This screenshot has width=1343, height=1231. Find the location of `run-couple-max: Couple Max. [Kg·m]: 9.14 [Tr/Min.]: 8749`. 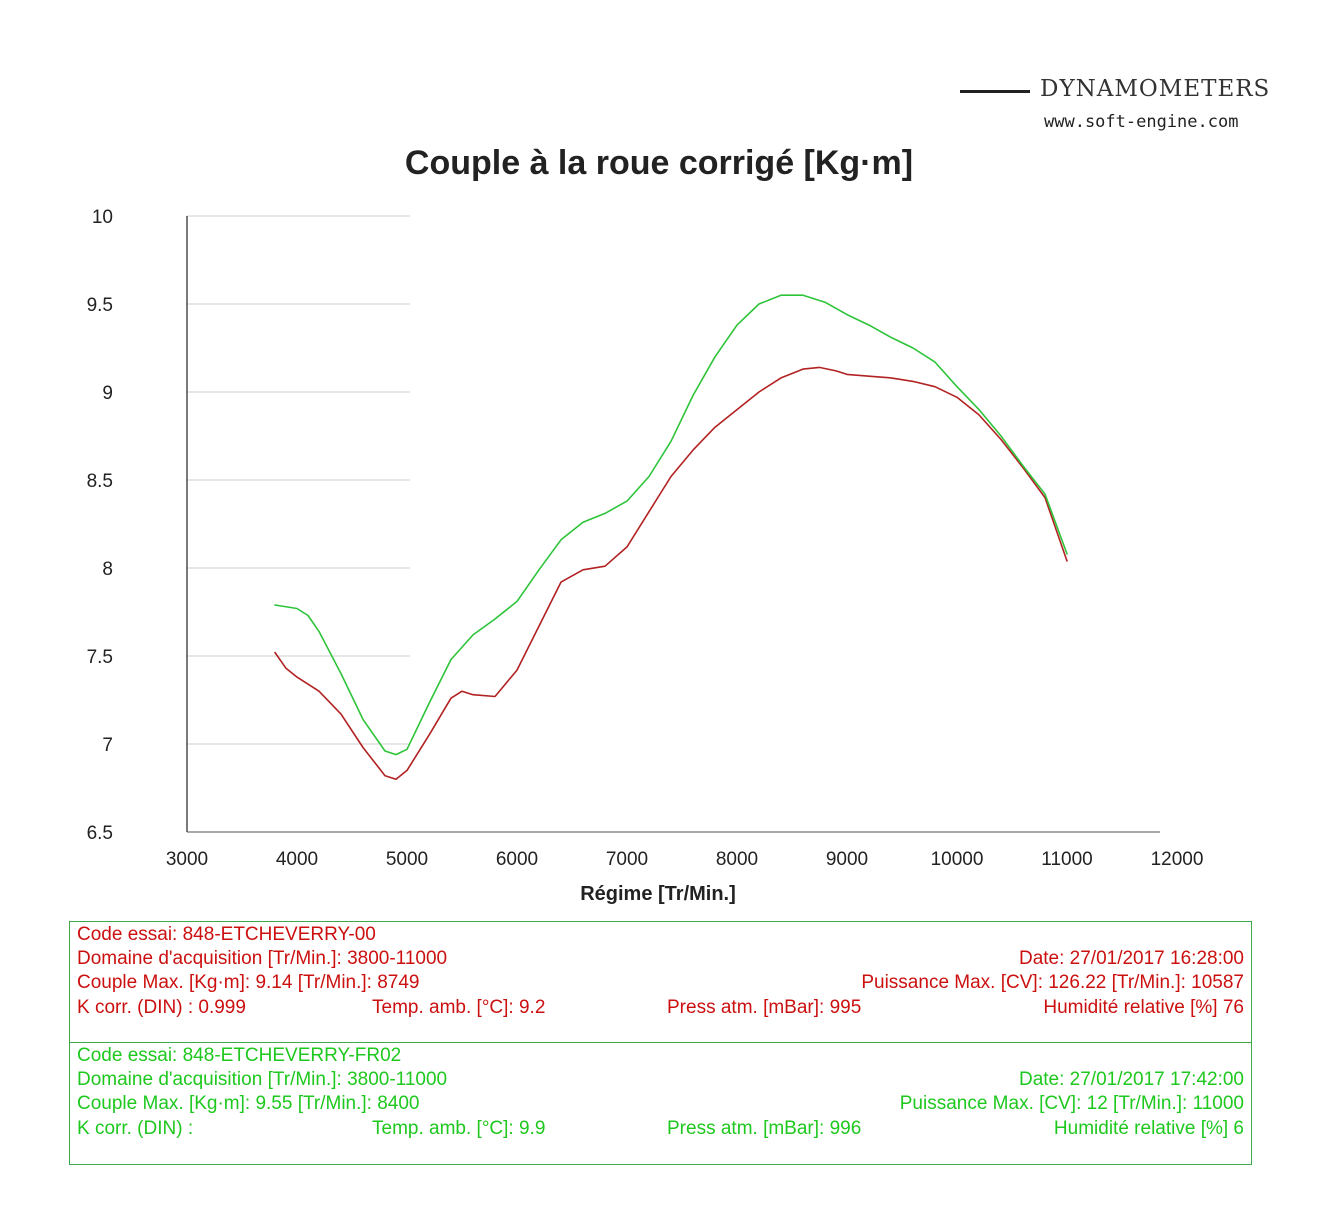

run-couple-max: Couple Max. [Kg·m]: 9.14 [Tr/Min.]: 8749 is located at coordinates (248, 982).